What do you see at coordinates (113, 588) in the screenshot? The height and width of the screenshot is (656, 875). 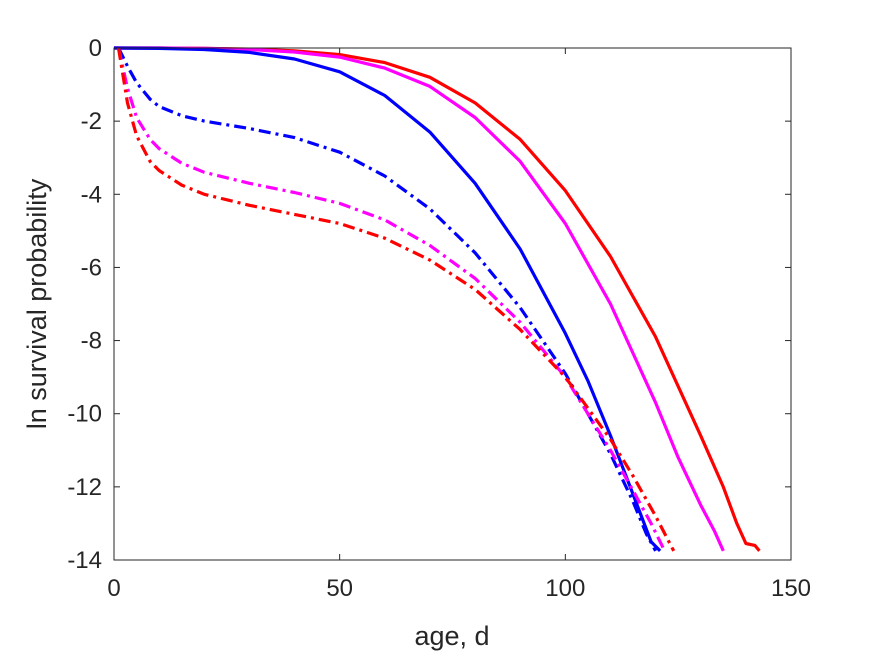 I see `x-tick-label: 0` at bounding box center [113, 588].